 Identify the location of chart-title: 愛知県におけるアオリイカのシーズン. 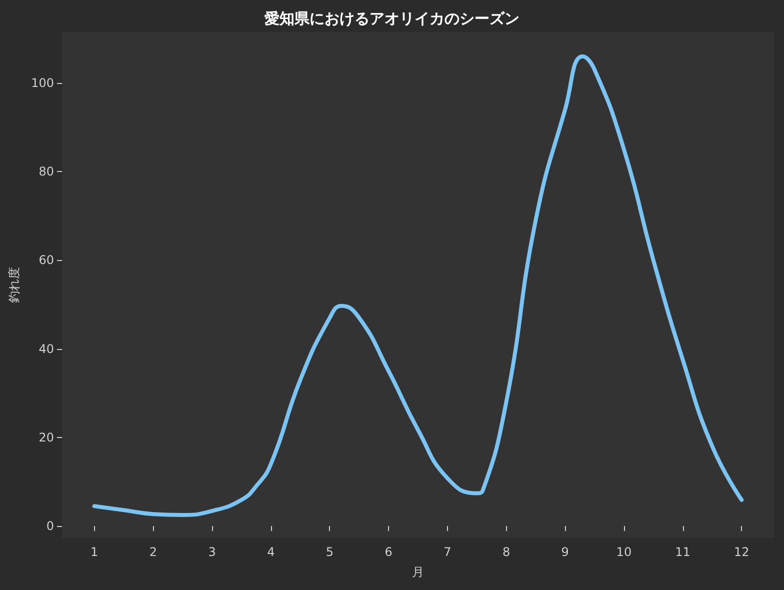
(392, 19).